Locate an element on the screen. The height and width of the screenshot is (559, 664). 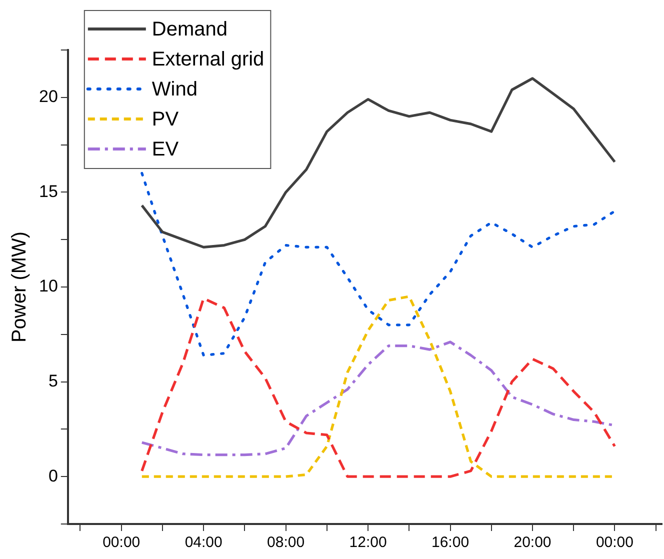
x-tick-label: 12:00 is located at coordinates (368, 543).